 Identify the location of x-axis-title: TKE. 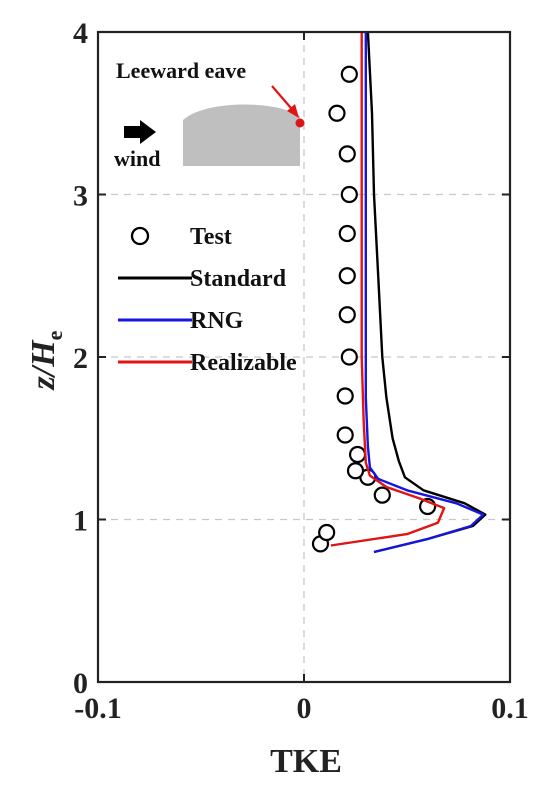
(306, 761).